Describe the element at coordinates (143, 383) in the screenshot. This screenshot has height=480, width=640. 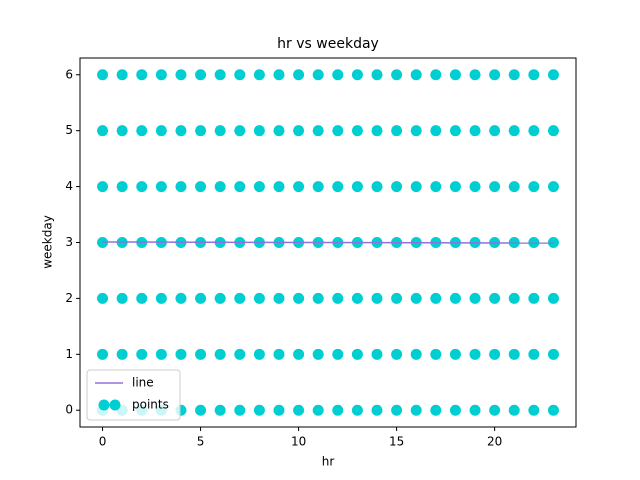
I see `legend-label: line` at that location.